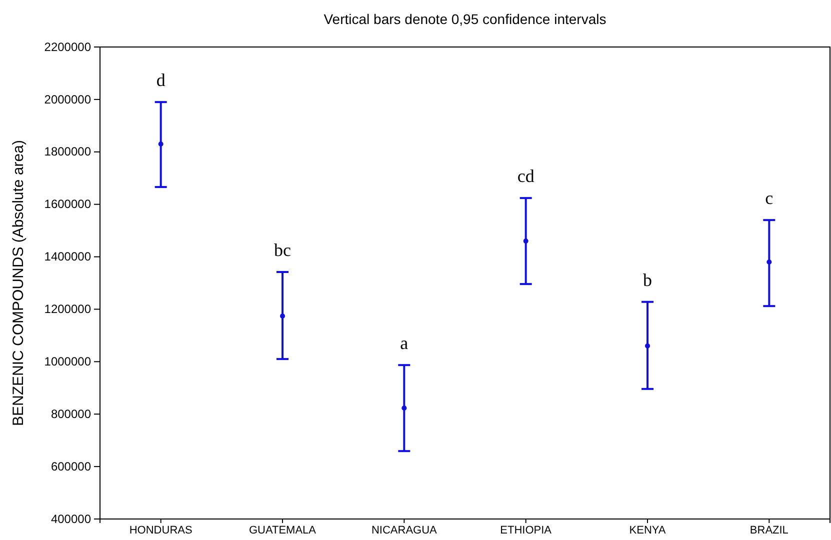 This screenshot has height=540, width=831. Describe the element at coordinates (404, 343) in the screenshot. I see `annotation: a` at that location.